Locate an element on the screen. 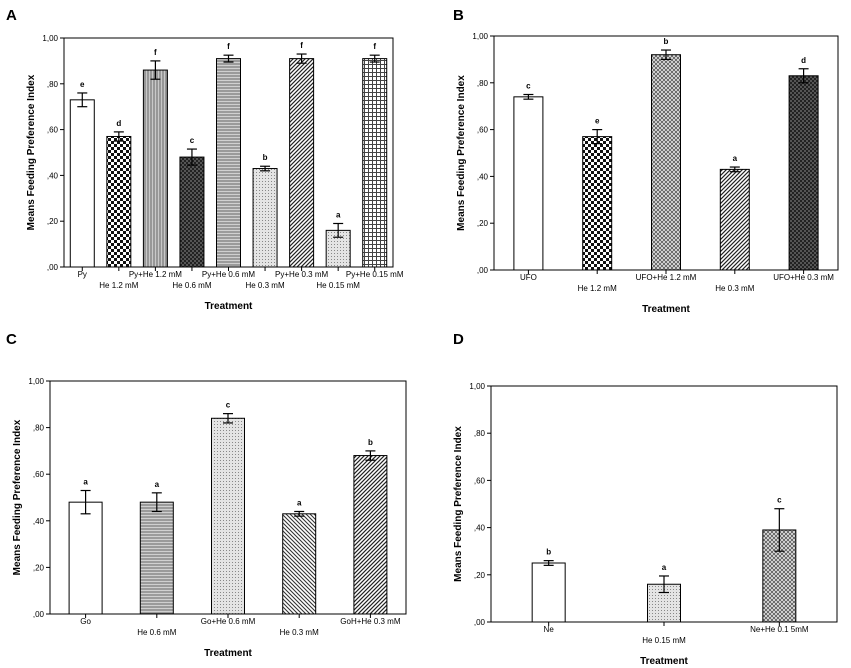 The width and height of the screenshot is (851, 668). x-tick-label: Py+He 1.2 mM is located at coordinates (155, 274).